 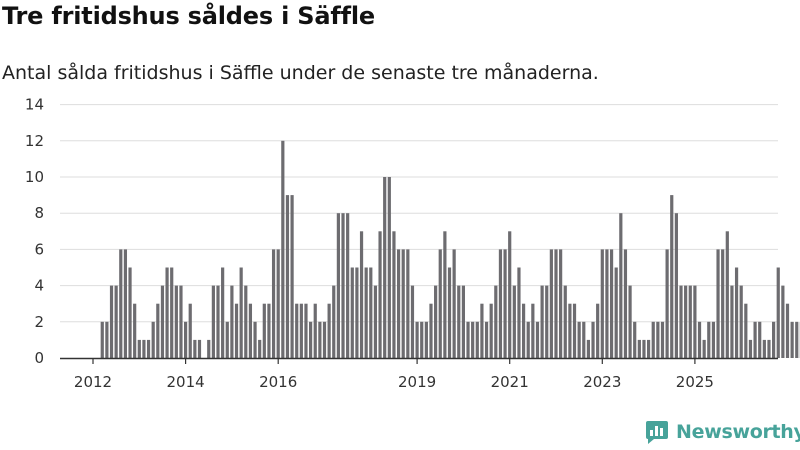 I want to click on newsworthy-logo: Newsworthy, so click(x=722, y=432).